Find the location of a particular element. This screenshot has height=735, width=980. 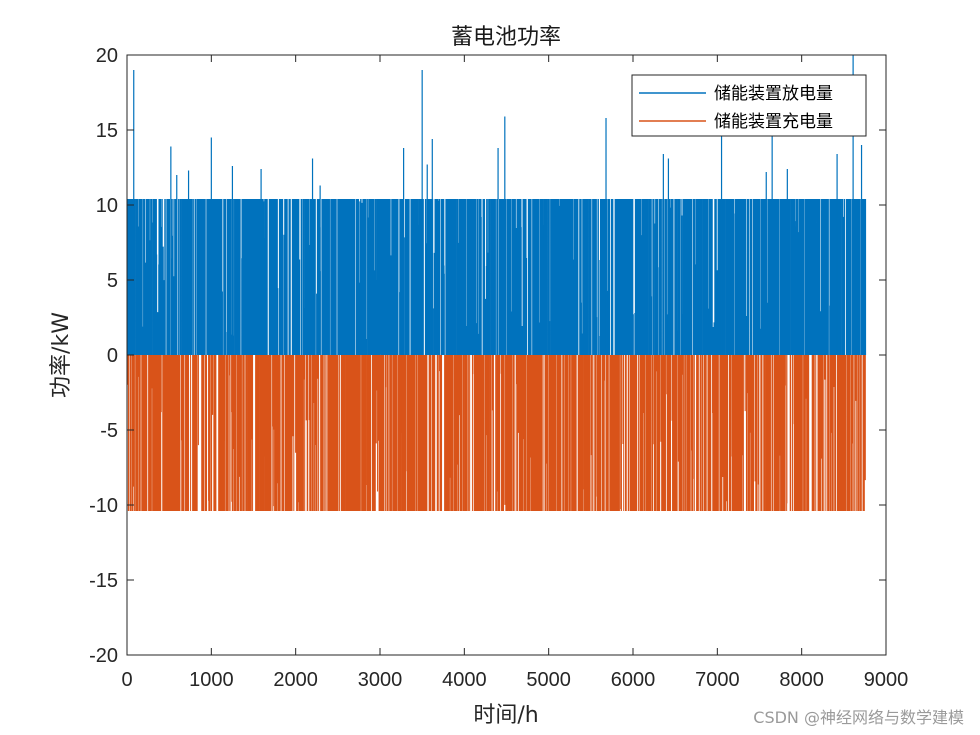

x-tick-label: 7000 is located at coordinates (717, 680).